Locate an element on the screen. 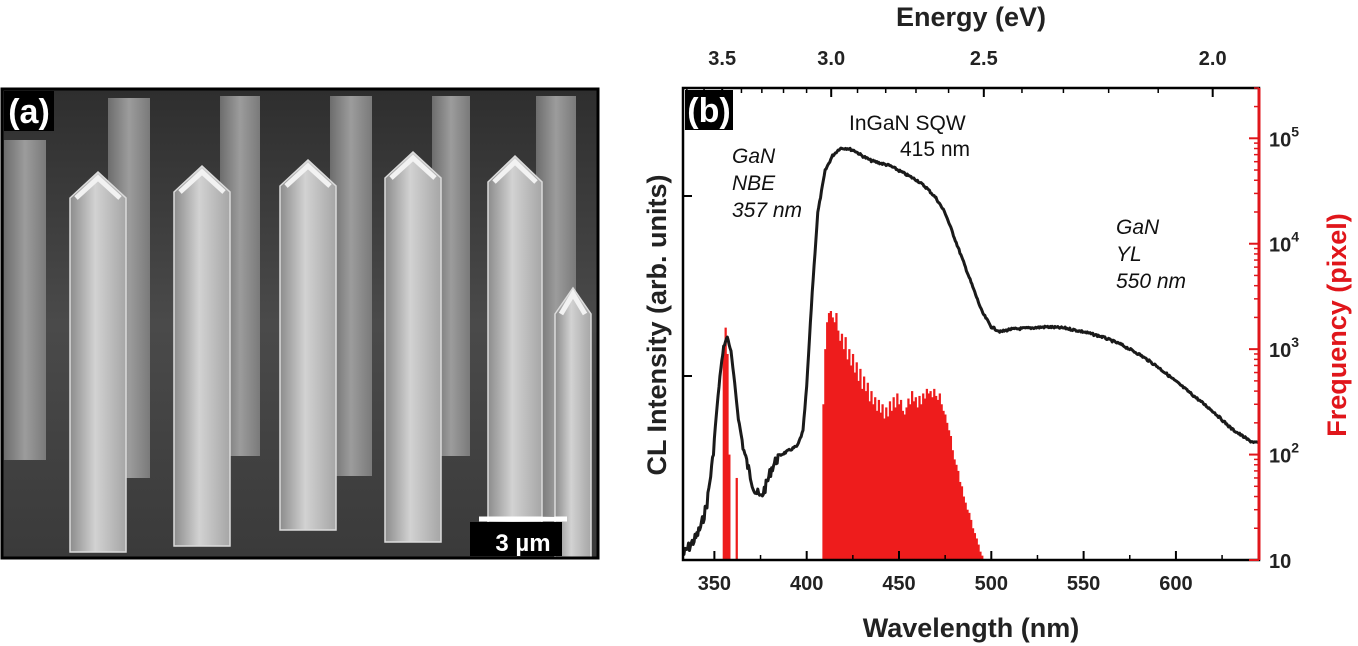 The image size is (1358, 646). y2-tick-label: 10² is located at coordinates (1284, 454).